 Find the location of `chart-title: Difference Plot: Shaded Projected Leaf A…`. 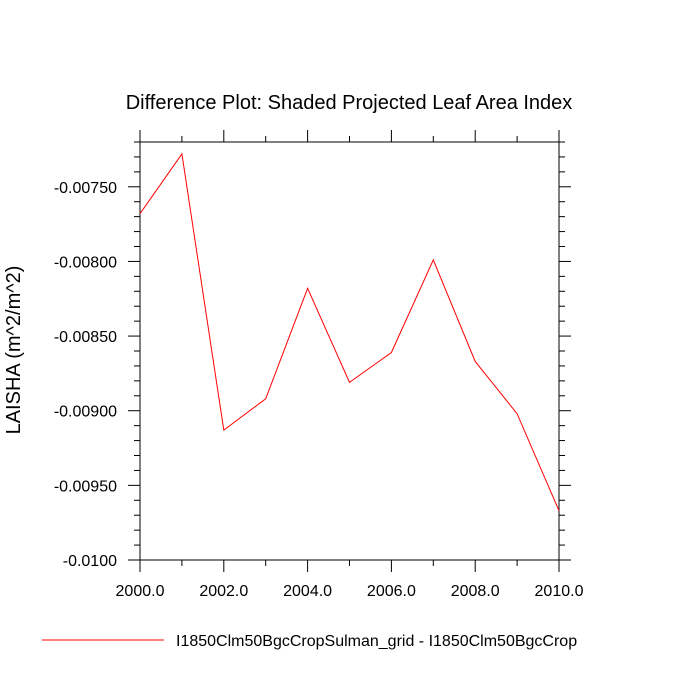

chart-title: Difference Plot: Shaded Projected Leaf A… is located at coordinates (349, 103).